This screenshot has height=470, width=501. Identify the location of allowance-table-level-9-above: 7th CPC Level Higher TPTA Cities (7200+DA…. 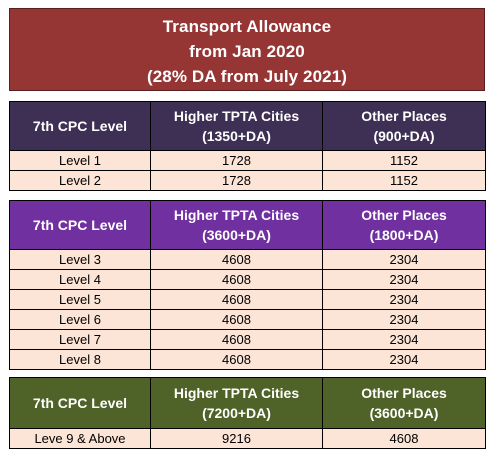
(247, 413).